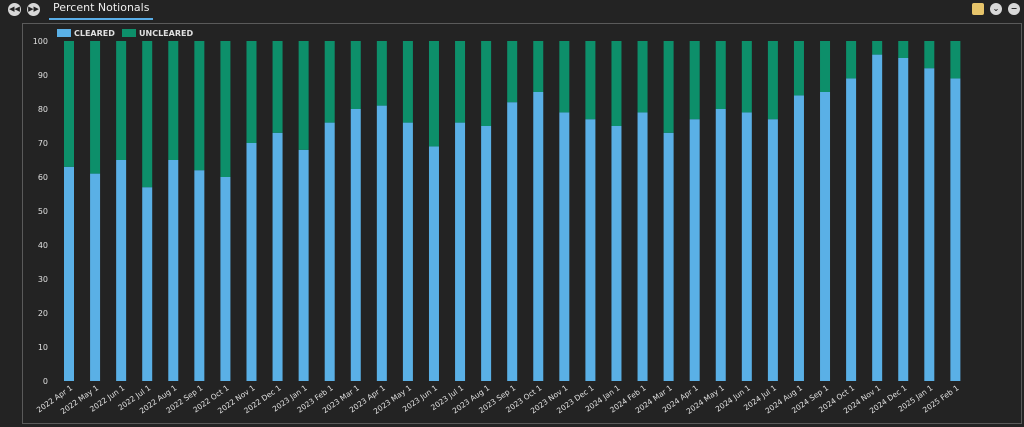 The image size is (1024, 427). Describe the element at coordinates (1014, 9) in the screenshot. I see `minimize-icon: −` at that location.